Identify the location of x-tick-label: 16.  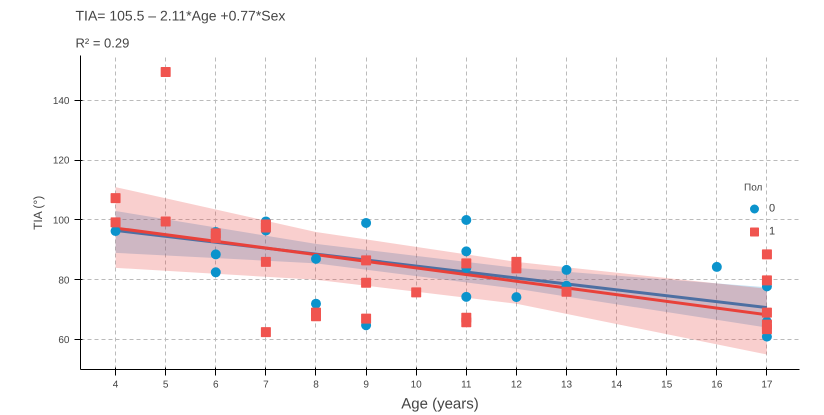
(717, 385).